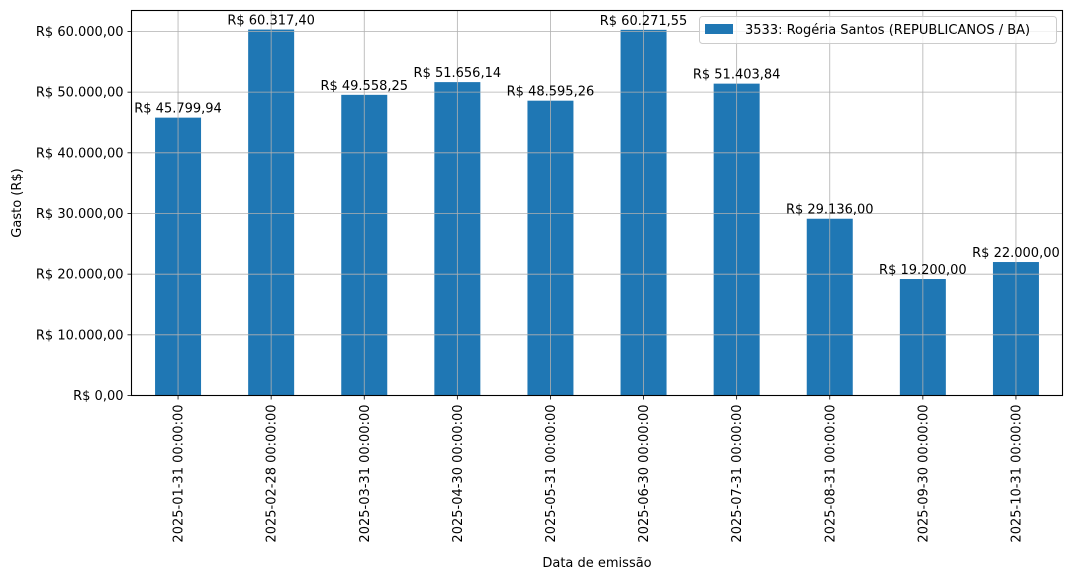 Image resolution: width=1072 pixels, height=584 pixels. I want to click on legend: 3533: Rogéria Santos (REPUBLICANOS / BA), so click(878, 30).